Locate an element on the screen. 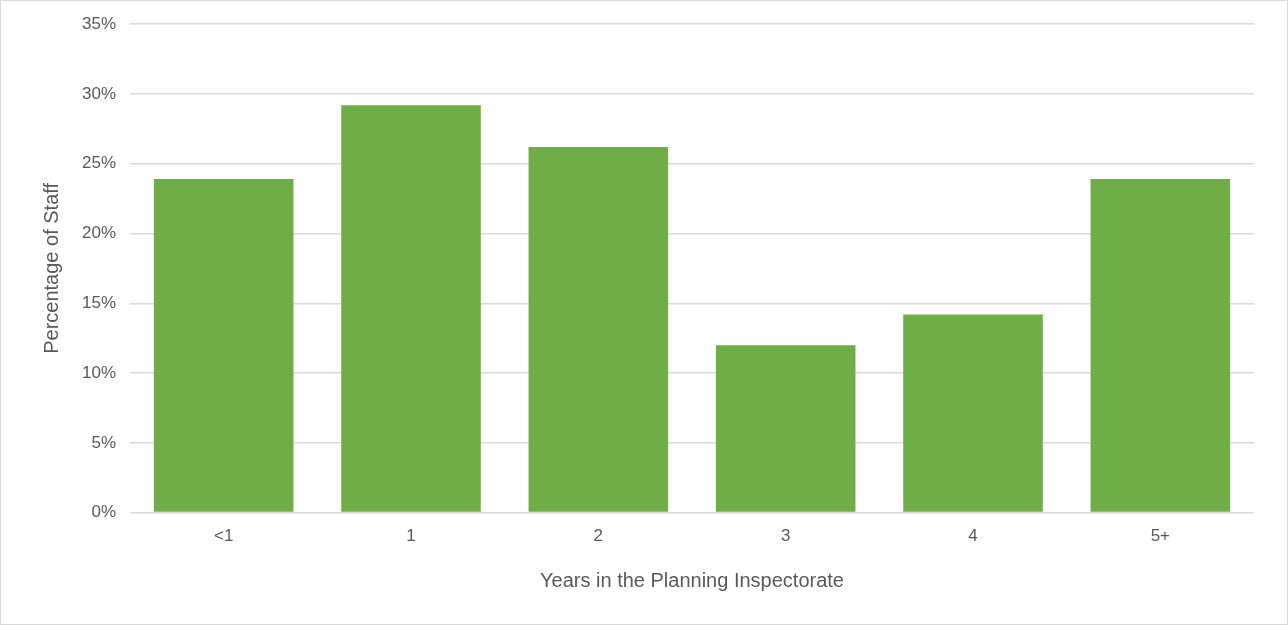 This screenshot has height=625, width=1288. y-tick-label: 0% is located at coordinates (104, 512).